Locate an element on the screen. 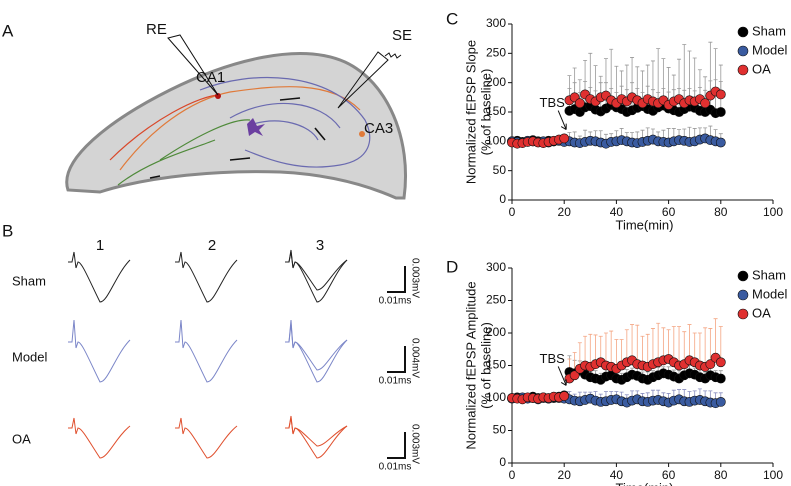  y-axis-label: Normalized fEPSP Slope is located at coordinates (470, 112).